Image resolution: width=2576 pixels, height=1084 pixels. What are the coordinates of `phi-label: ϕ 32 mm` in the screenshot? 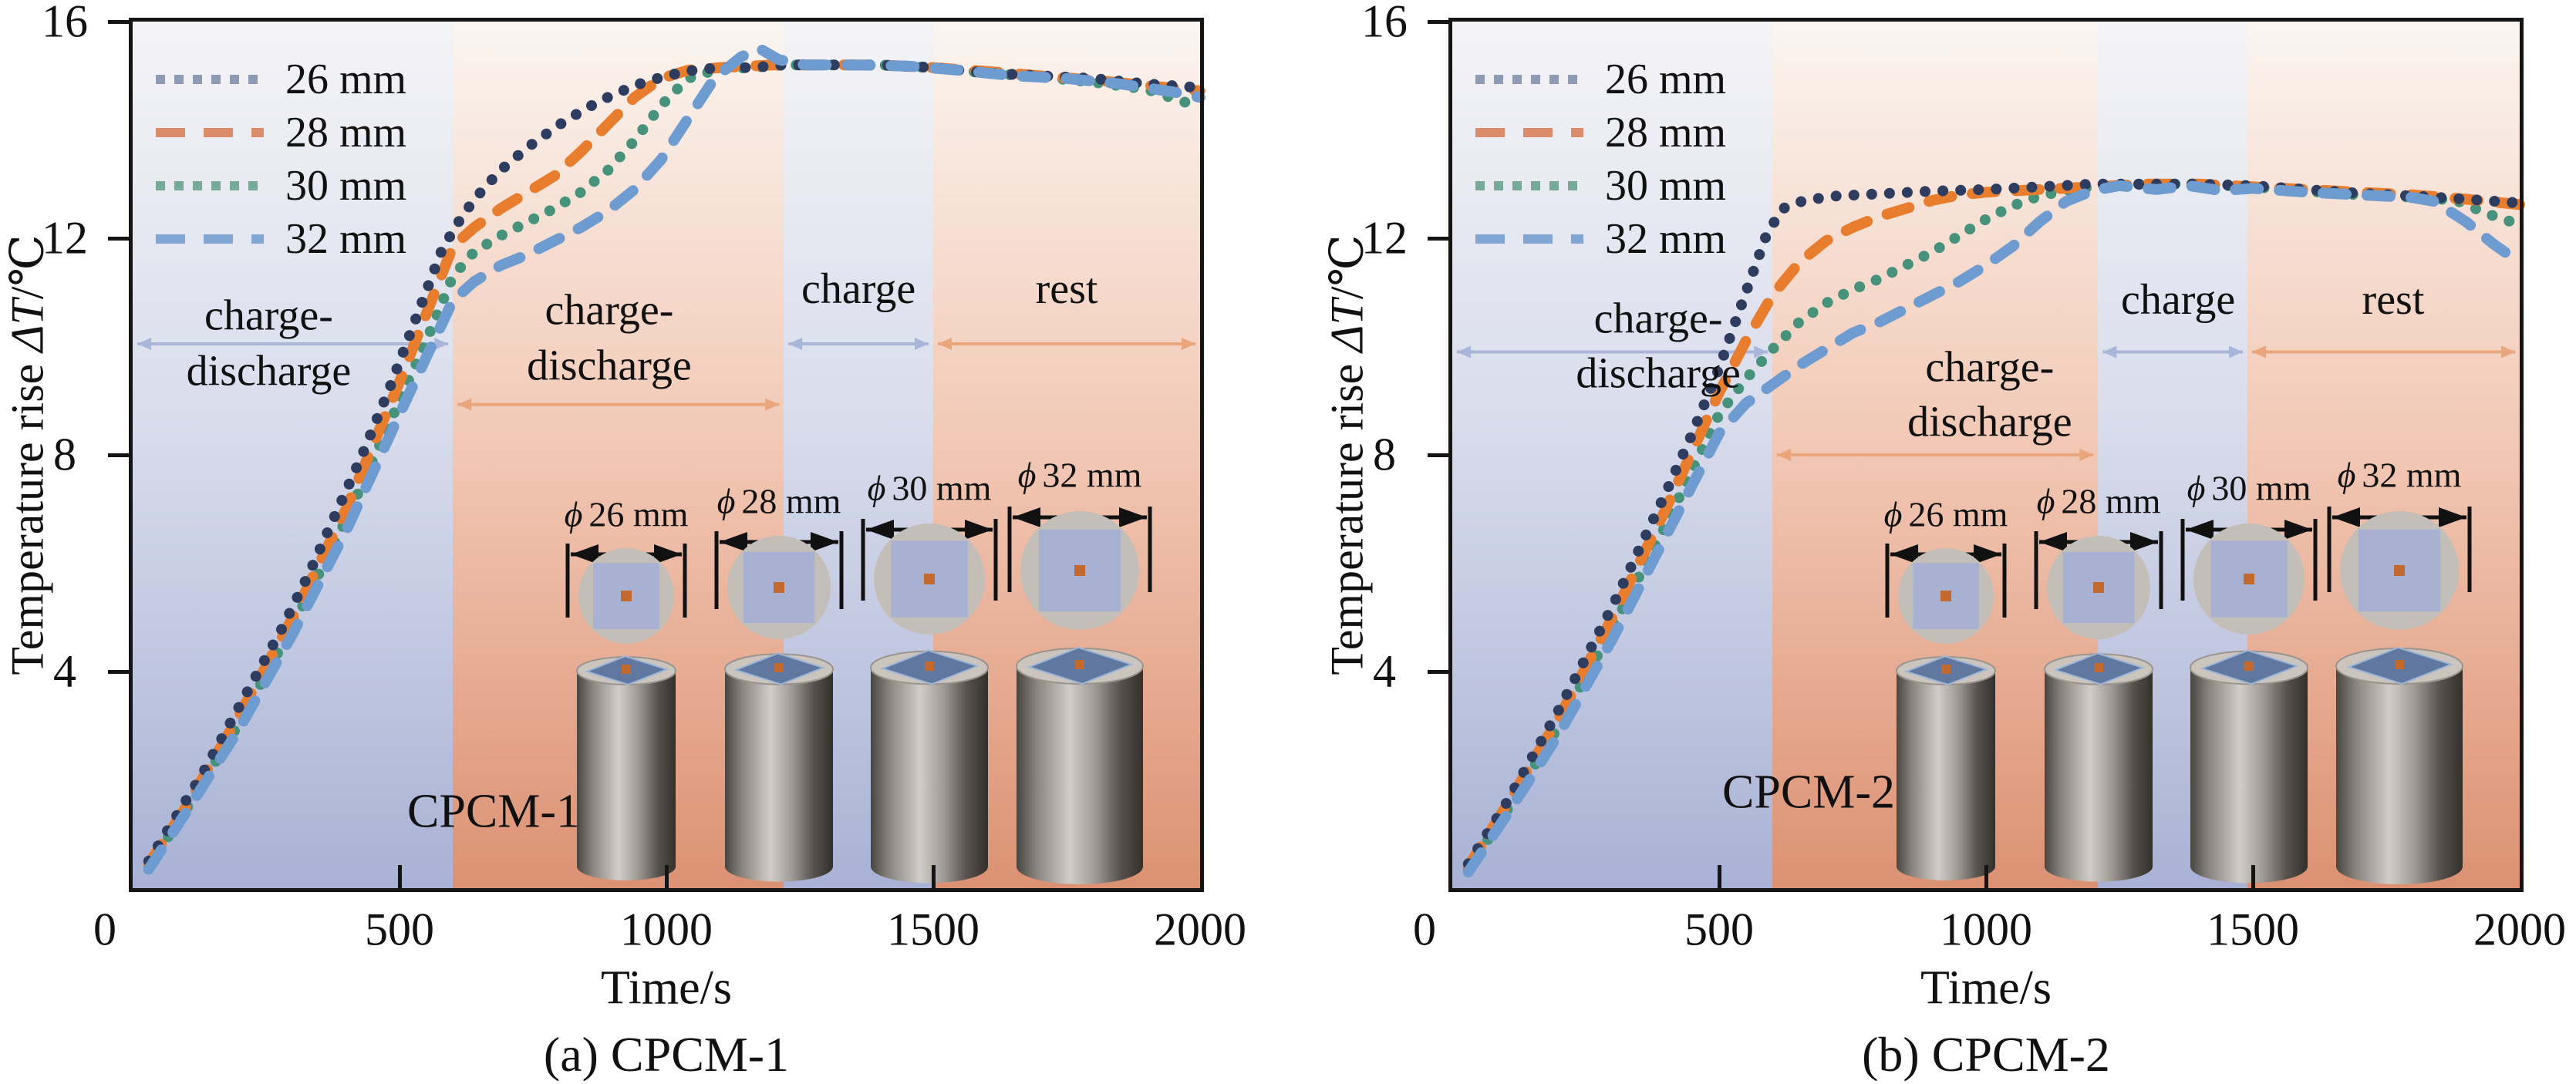 It's located at (2400, 476).